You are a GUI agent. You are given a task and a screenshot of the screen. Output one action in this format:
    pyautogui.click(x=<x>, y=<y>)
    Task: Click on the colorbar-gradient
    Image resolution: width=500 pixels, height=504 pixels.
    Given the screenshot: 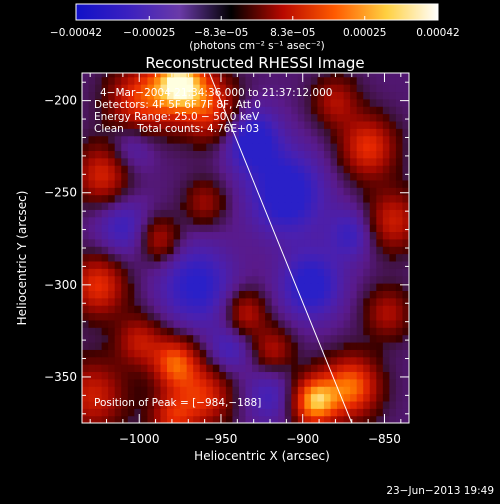 What is the action you would take?
    pyautogui.click(x=257, y=12)
    